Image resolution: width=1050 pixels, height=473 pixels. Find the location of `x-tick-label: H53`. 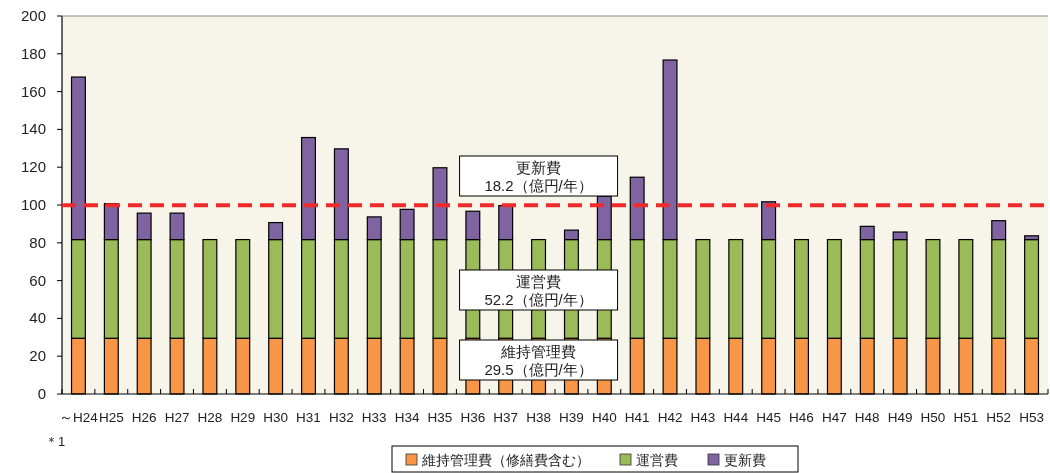

x-tick-label: H53 is located at coordinates (1031, 417).